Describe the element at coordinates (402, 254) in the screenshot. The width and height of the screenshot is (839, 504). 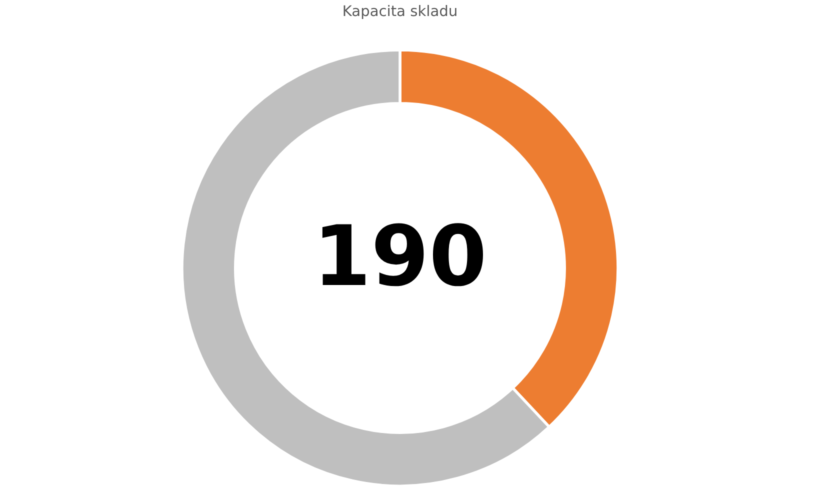
I see `text: 190` at that location.